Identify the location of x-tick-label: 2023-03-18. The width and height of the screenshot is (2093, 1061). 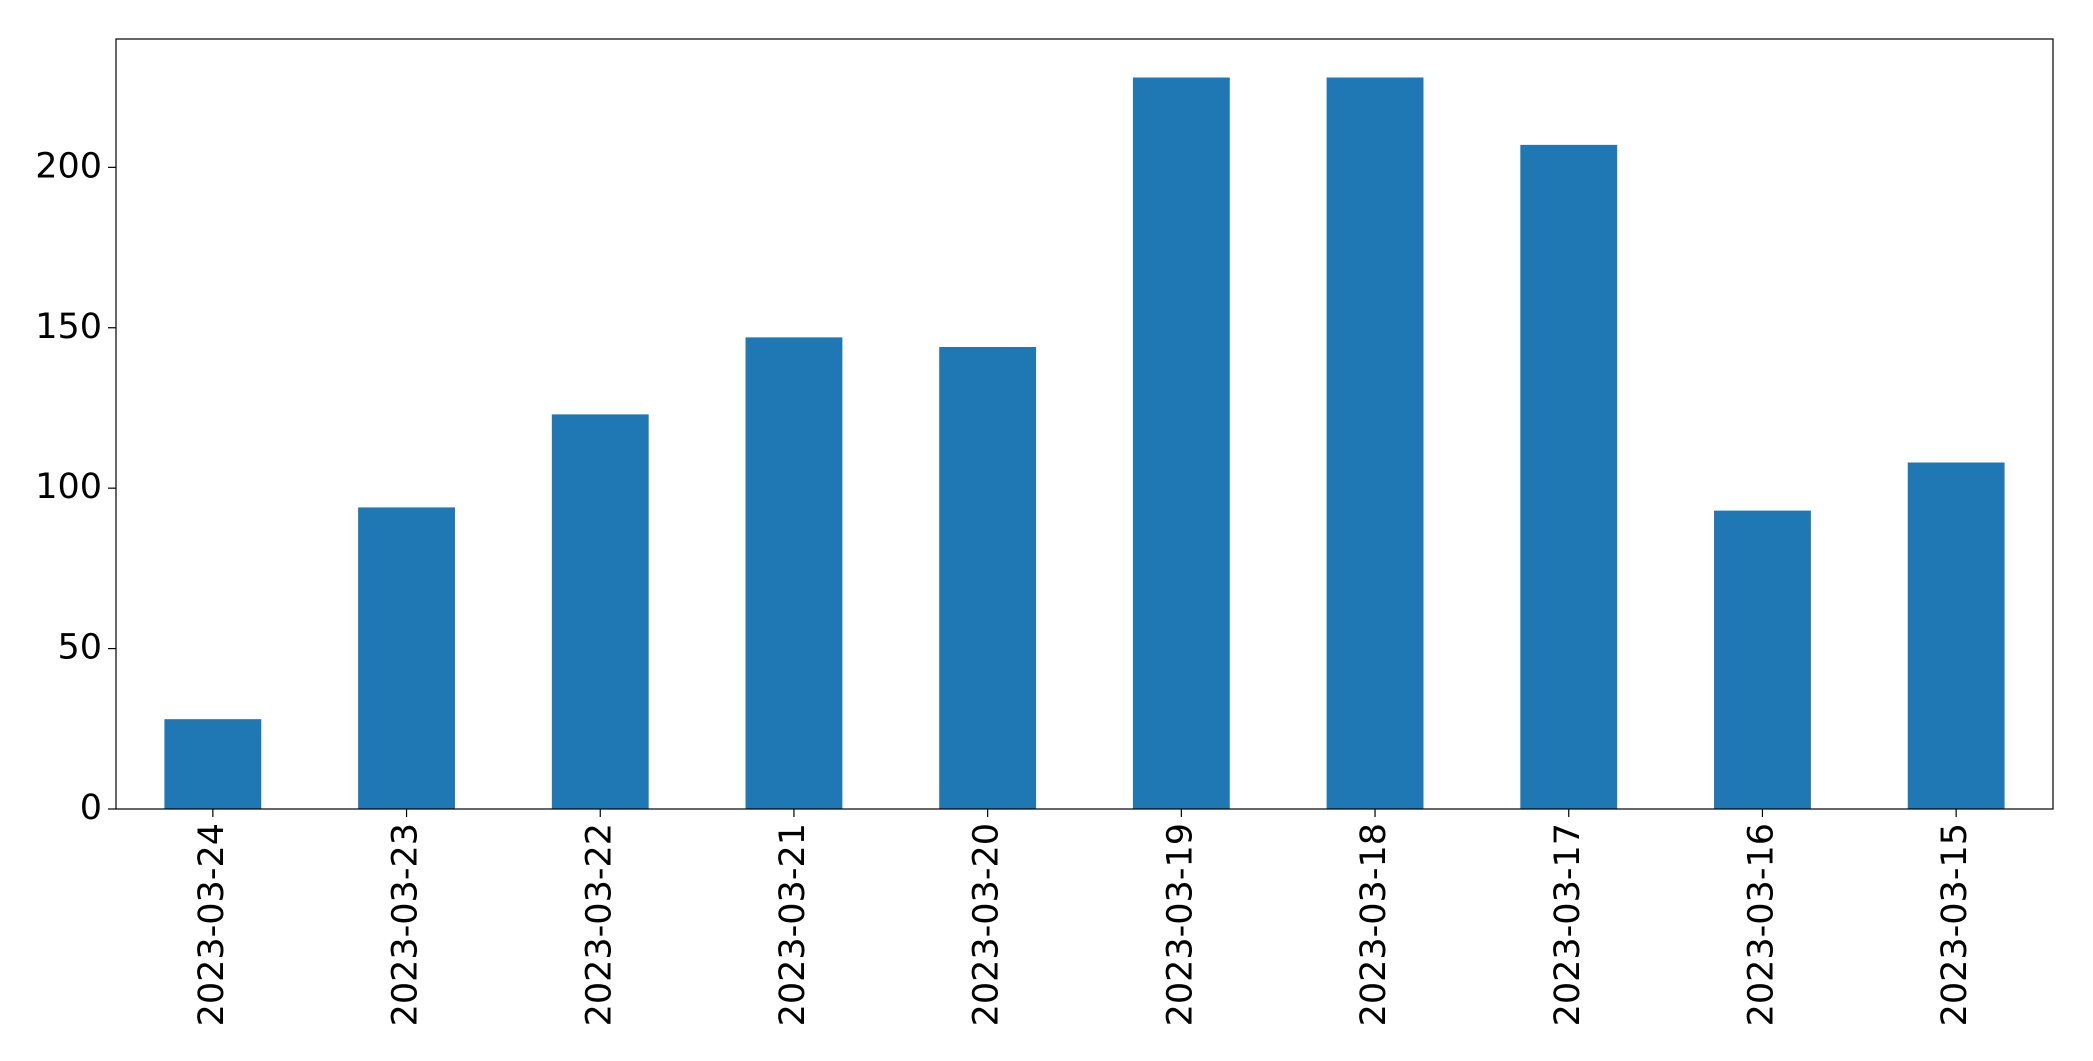
(1374, 924).